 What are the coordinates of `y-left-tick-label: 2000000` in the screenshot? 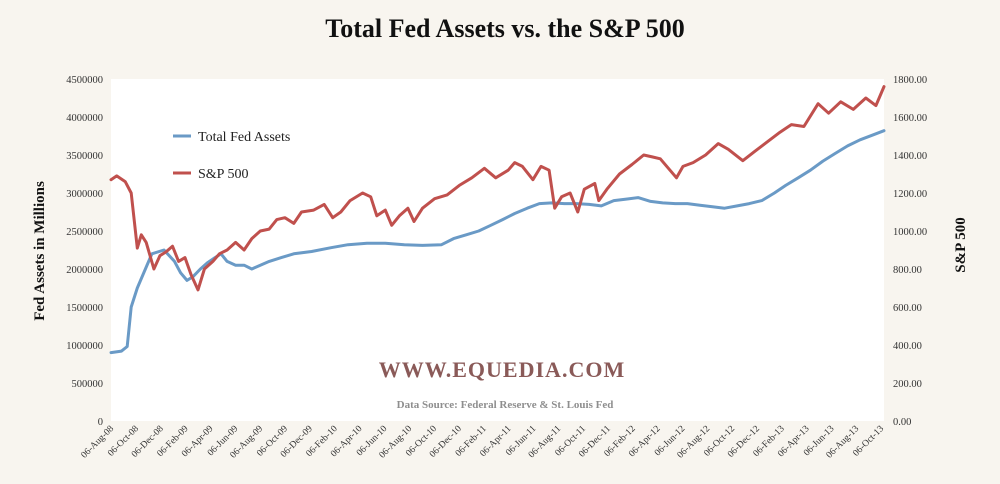 It's located at (84, 270).